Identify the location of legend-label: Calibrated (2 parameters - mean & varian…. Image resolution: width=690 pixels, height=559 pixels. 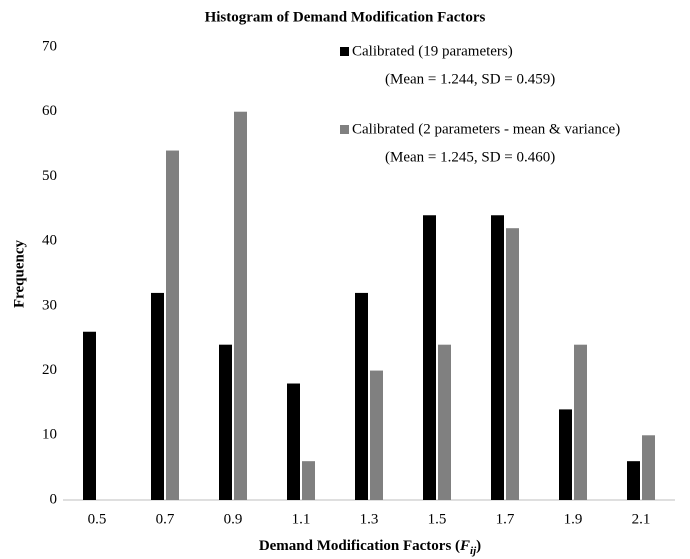
(486, 129).